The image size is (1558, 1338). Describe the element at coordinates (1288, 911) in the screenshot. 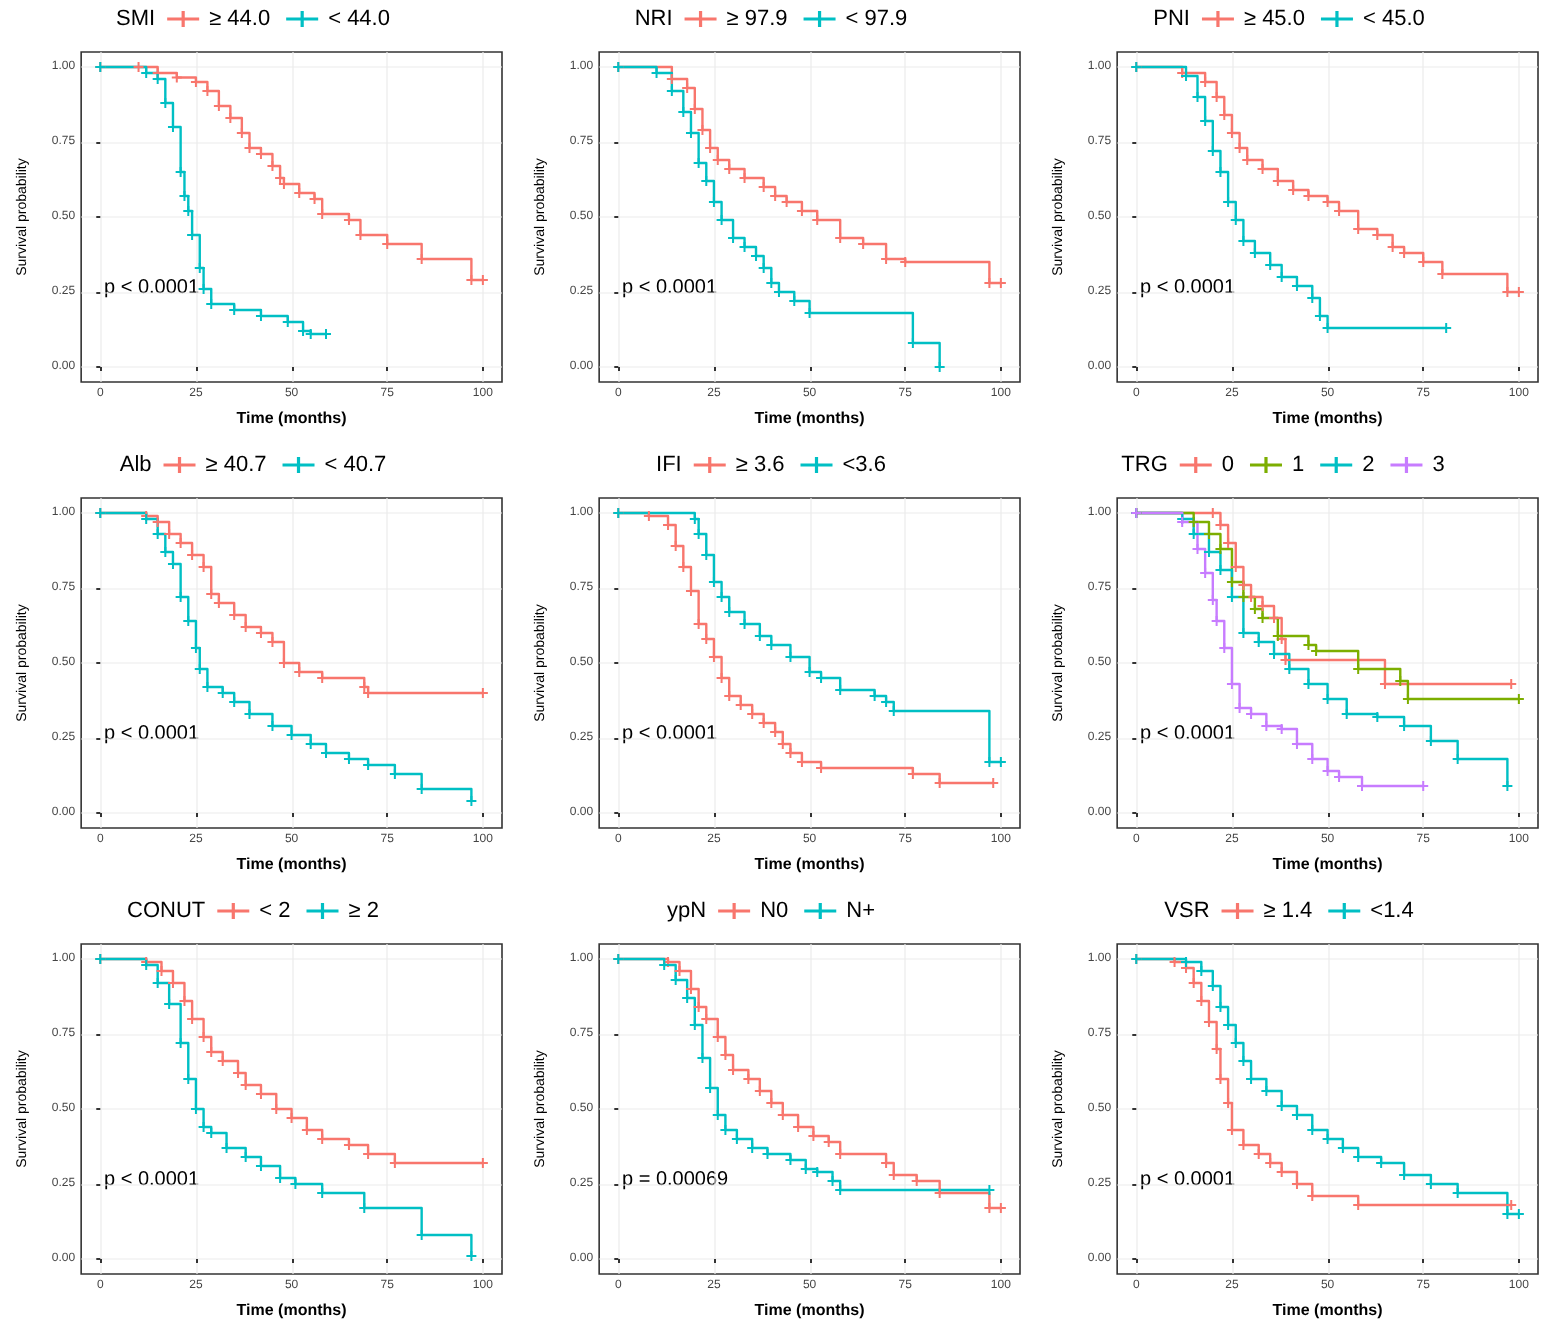

I see `legend-label: ≥ 1.4` at that location.